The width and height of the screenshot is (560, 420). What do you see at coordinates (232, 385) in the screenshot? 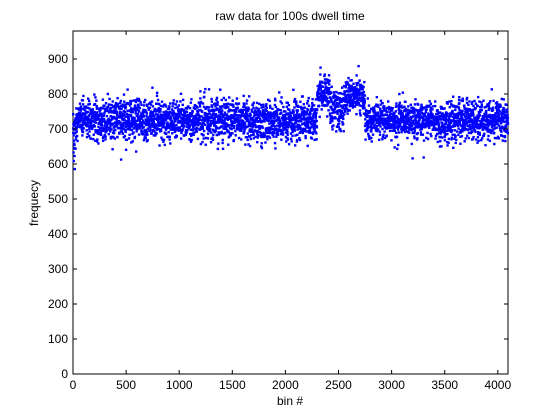
I see `x-tick-label: 1500` at bounding box center [232, 385].